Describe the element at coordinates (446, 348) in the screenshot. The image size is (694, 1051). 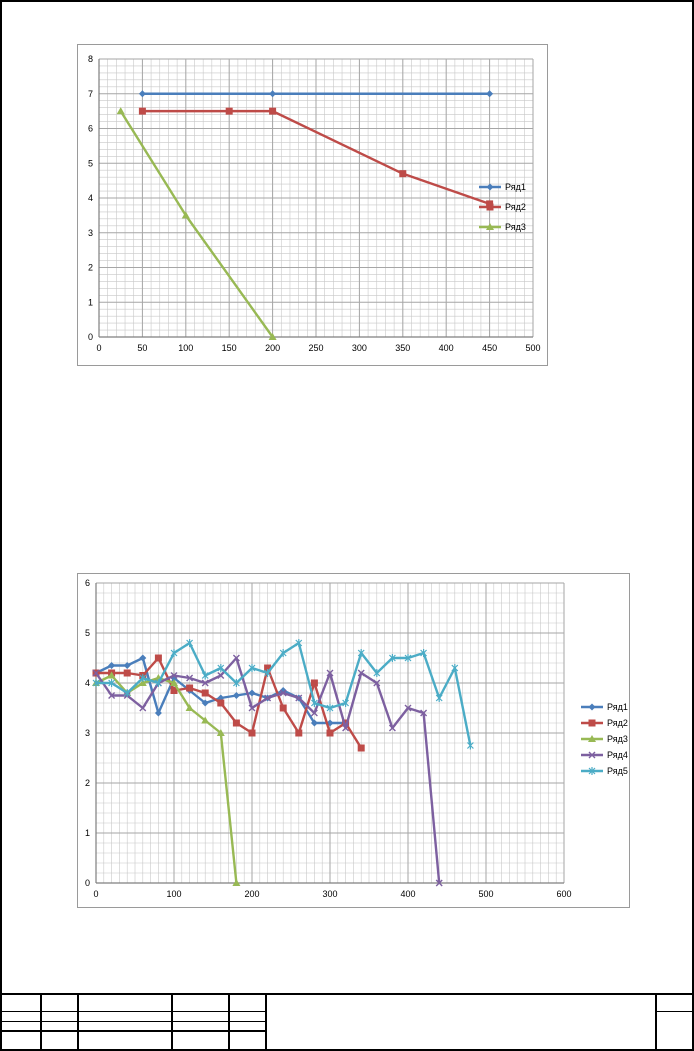
I see `chart1-x-tick-label: 400` at that location.